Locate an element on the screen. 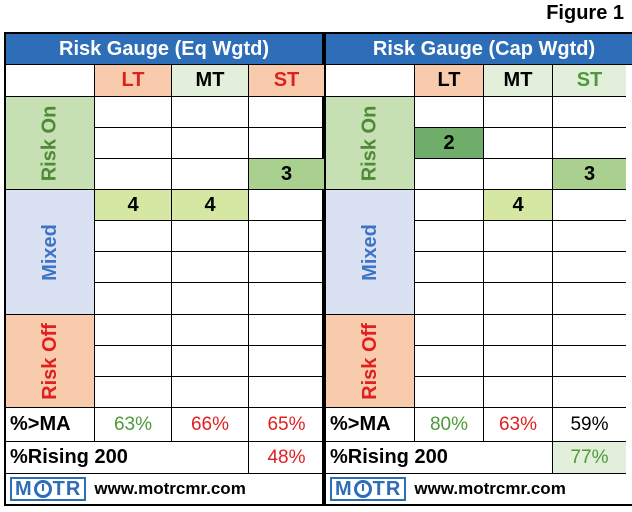 The height and width of the screenshot is (512, 632). pct-rising-value: 77% is located at coordinates (589, 458).